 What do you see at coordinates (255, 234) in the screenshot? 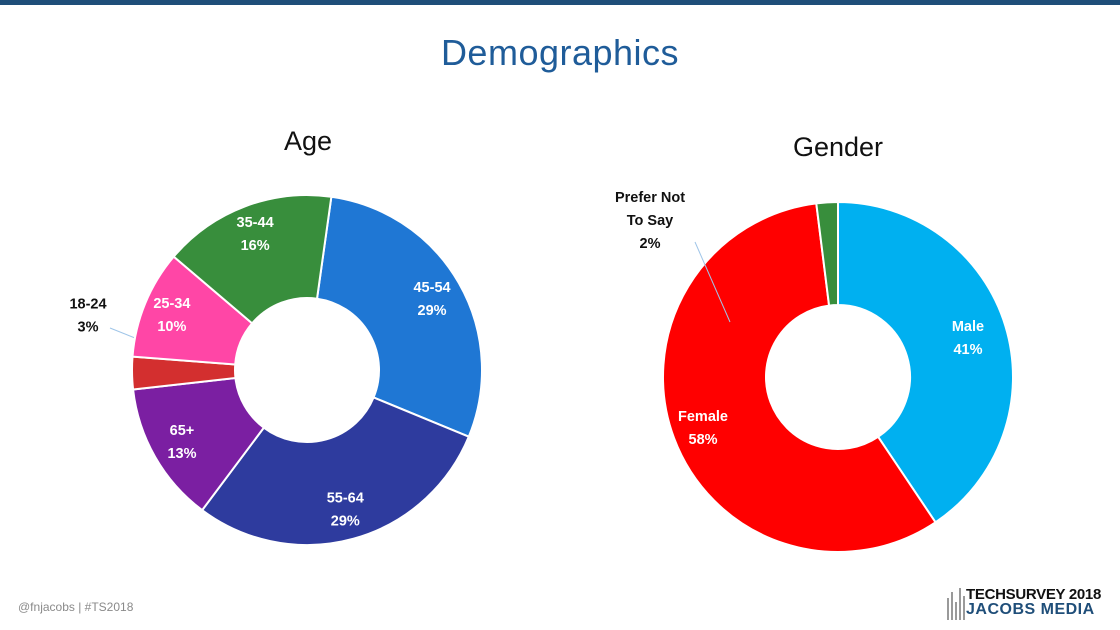
I see `age-label-35-44: 35-44 16%` at bounding box center [255, 234].